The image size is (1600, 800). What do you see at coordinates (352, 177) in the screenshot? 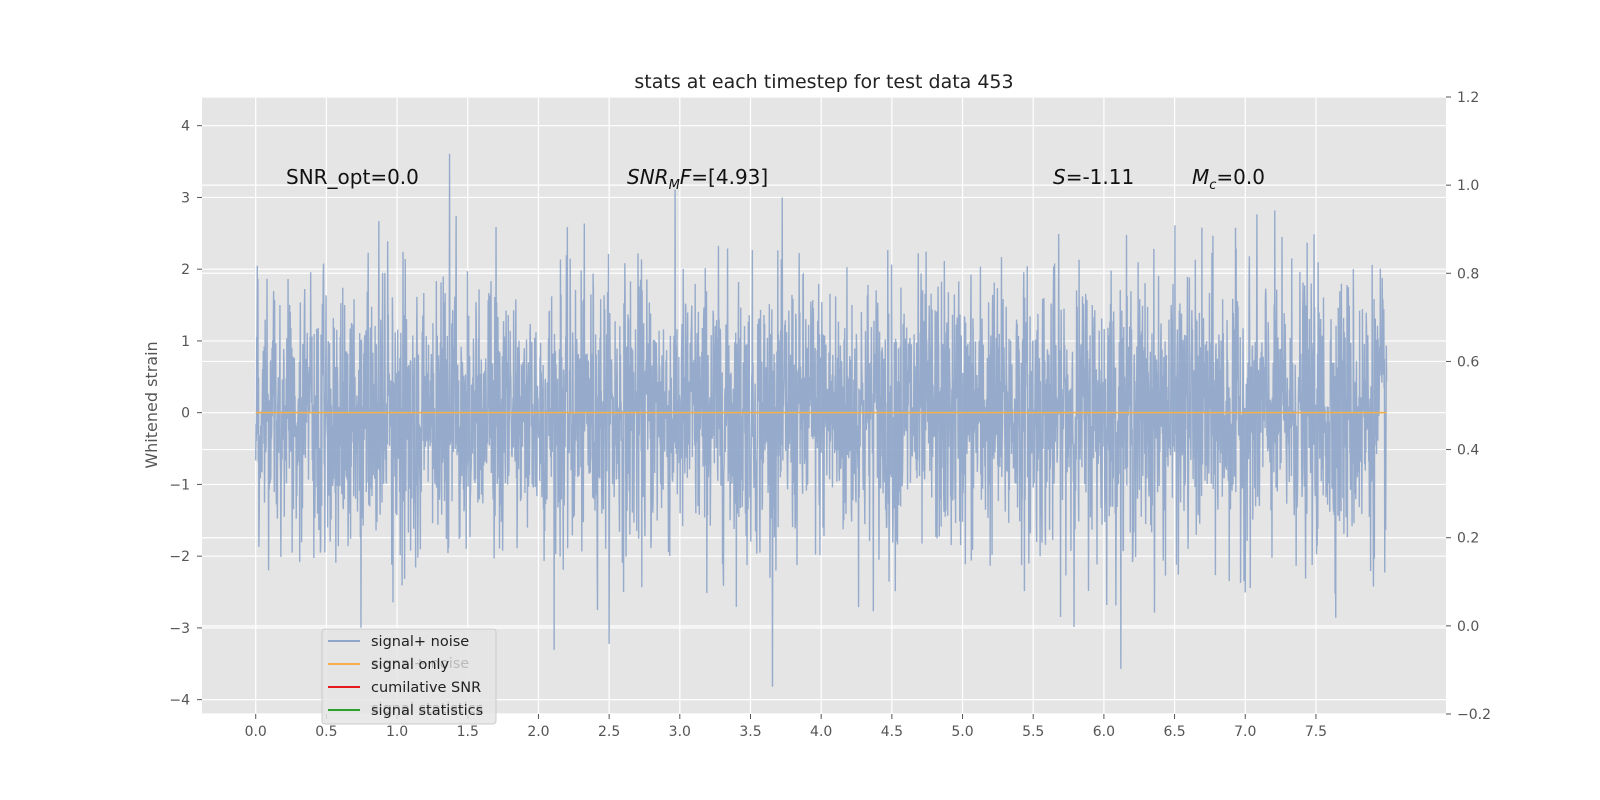
I see `annotation-snr-opt: SNR_opt=0.0` at bounding box center [352, 177].